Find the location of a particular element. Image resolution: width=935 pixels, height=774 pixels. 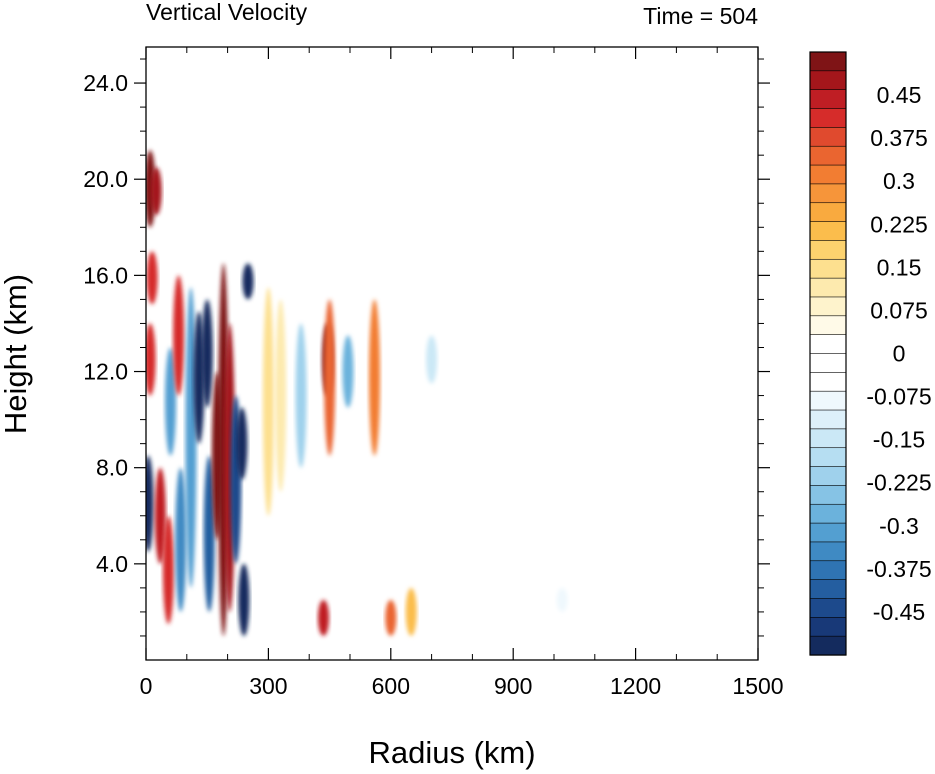

x-axis-label: Radius (km) is located at coordinates (451, 752).